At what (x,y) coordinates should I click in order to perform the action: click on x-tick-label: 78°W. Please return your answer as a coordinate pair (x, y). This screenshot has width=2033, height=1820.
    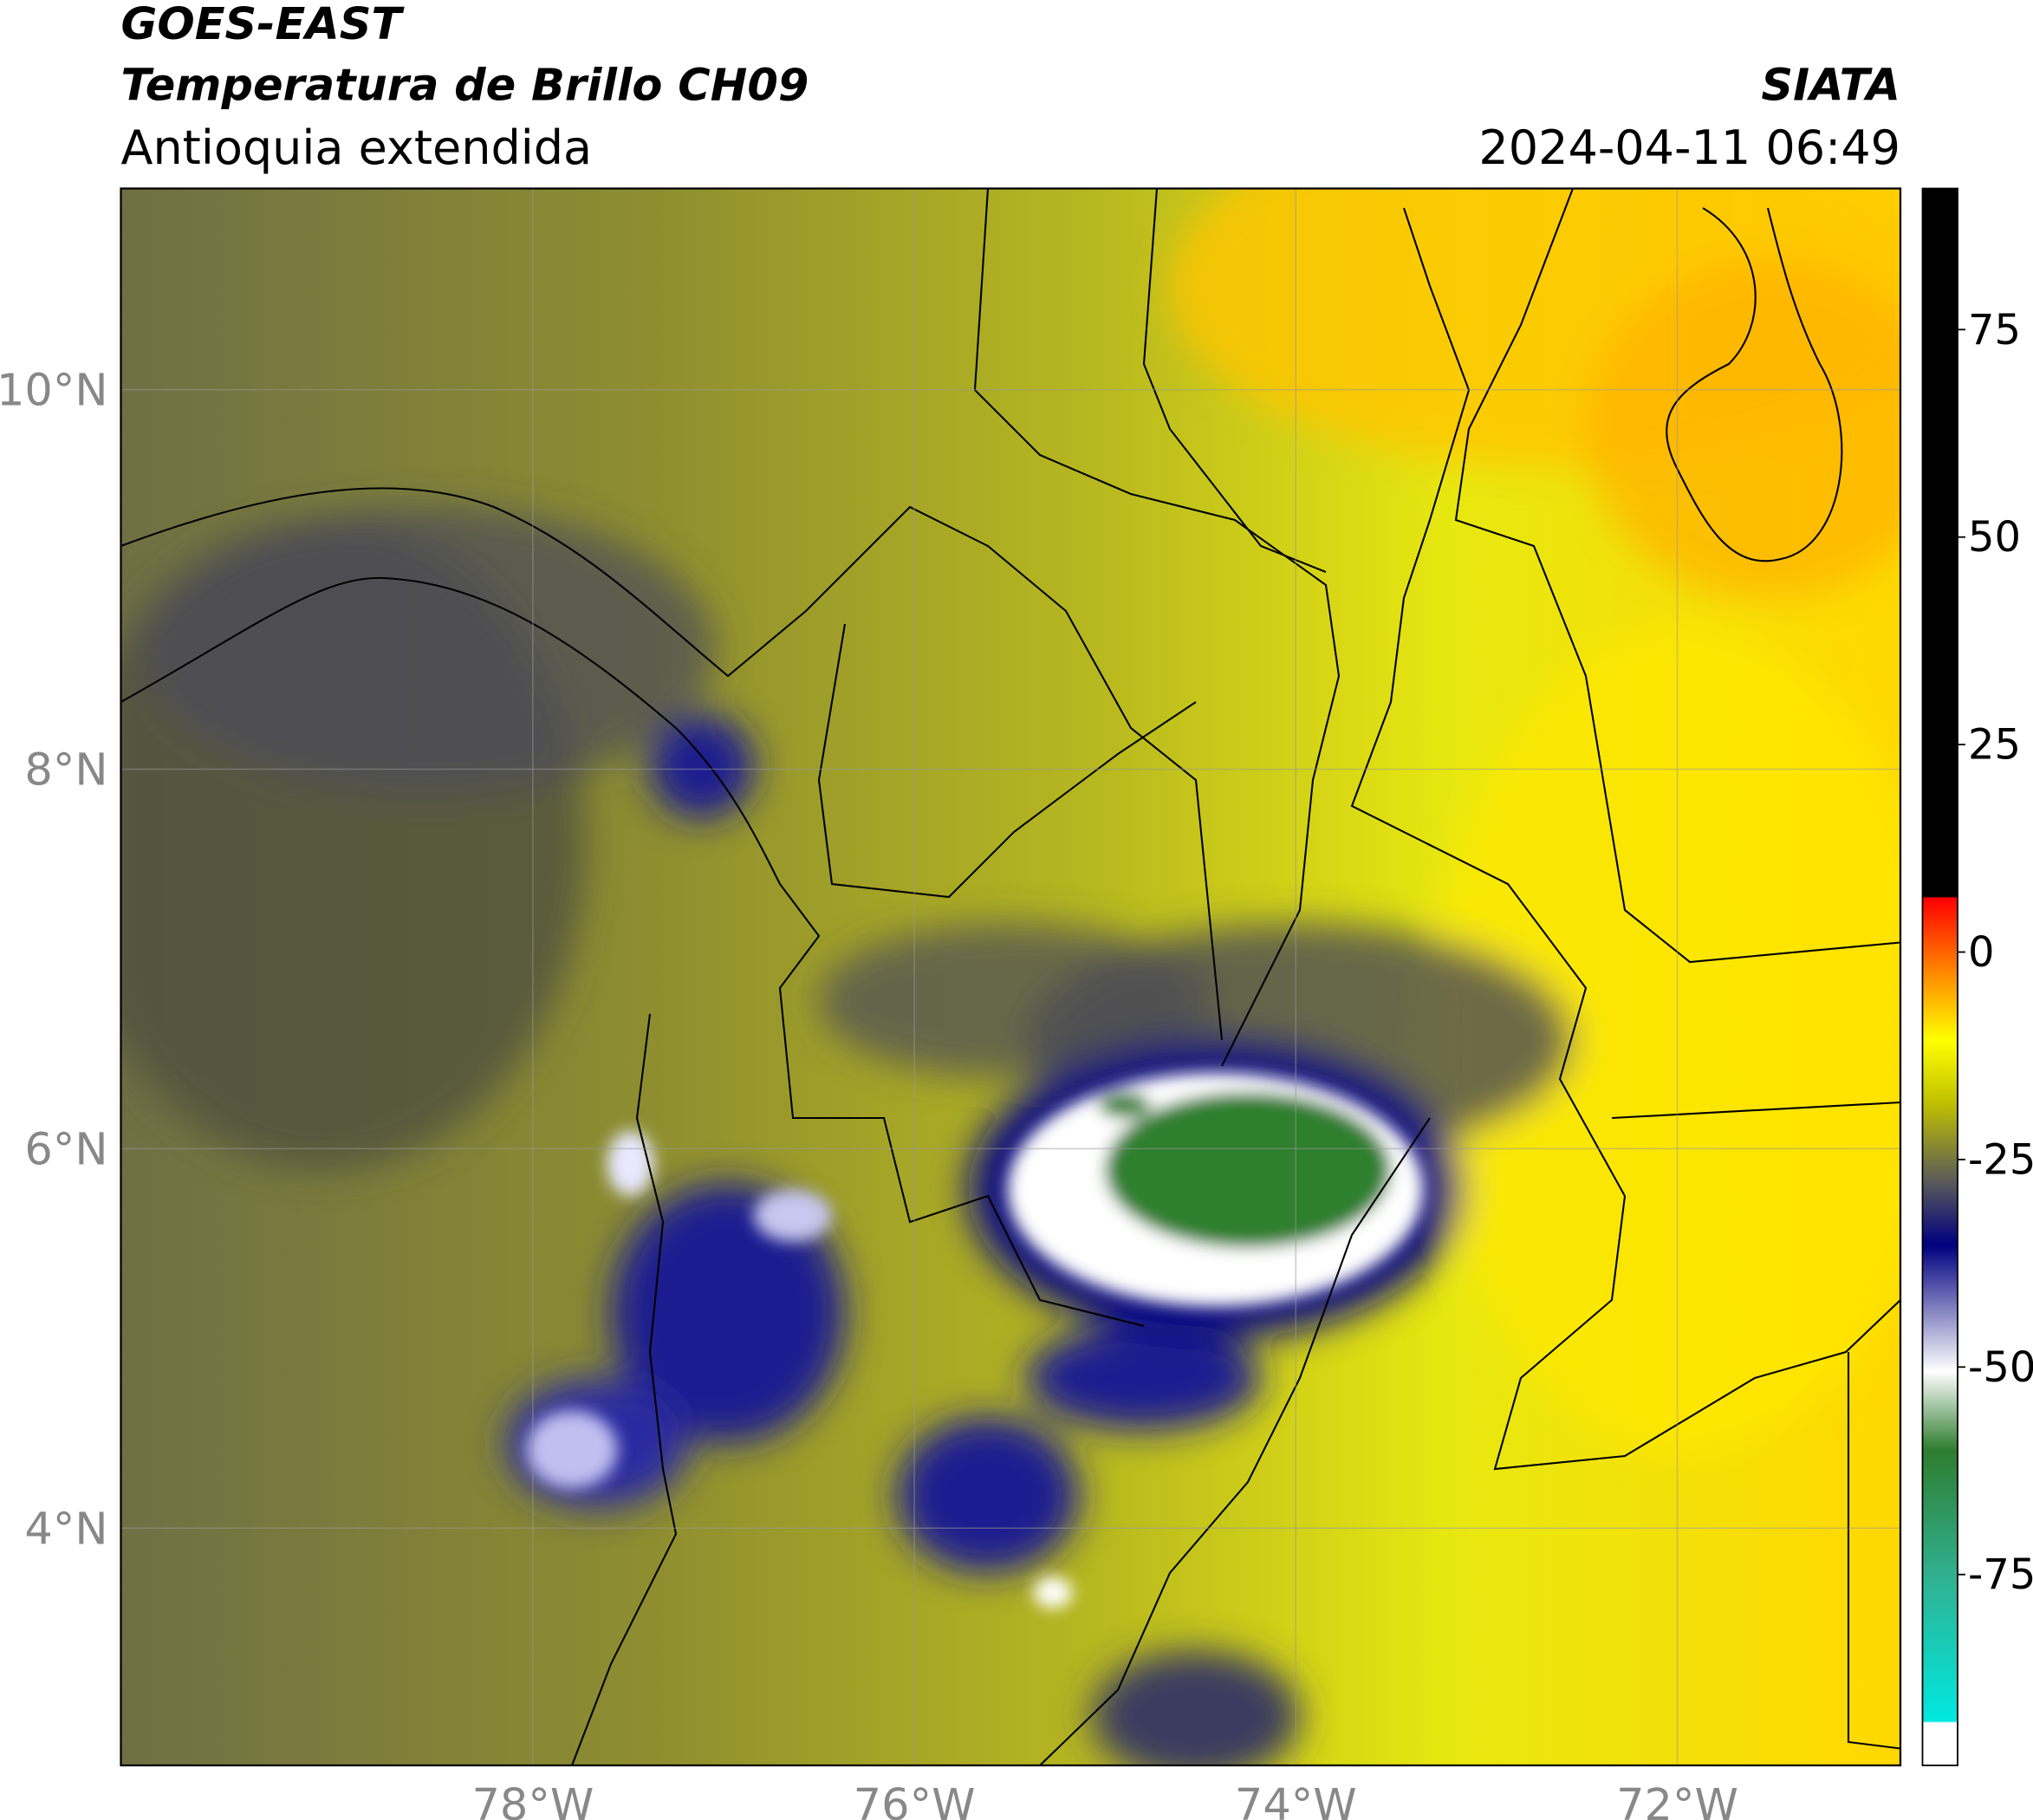
    Looking at the image, I should click on (532, 1800).